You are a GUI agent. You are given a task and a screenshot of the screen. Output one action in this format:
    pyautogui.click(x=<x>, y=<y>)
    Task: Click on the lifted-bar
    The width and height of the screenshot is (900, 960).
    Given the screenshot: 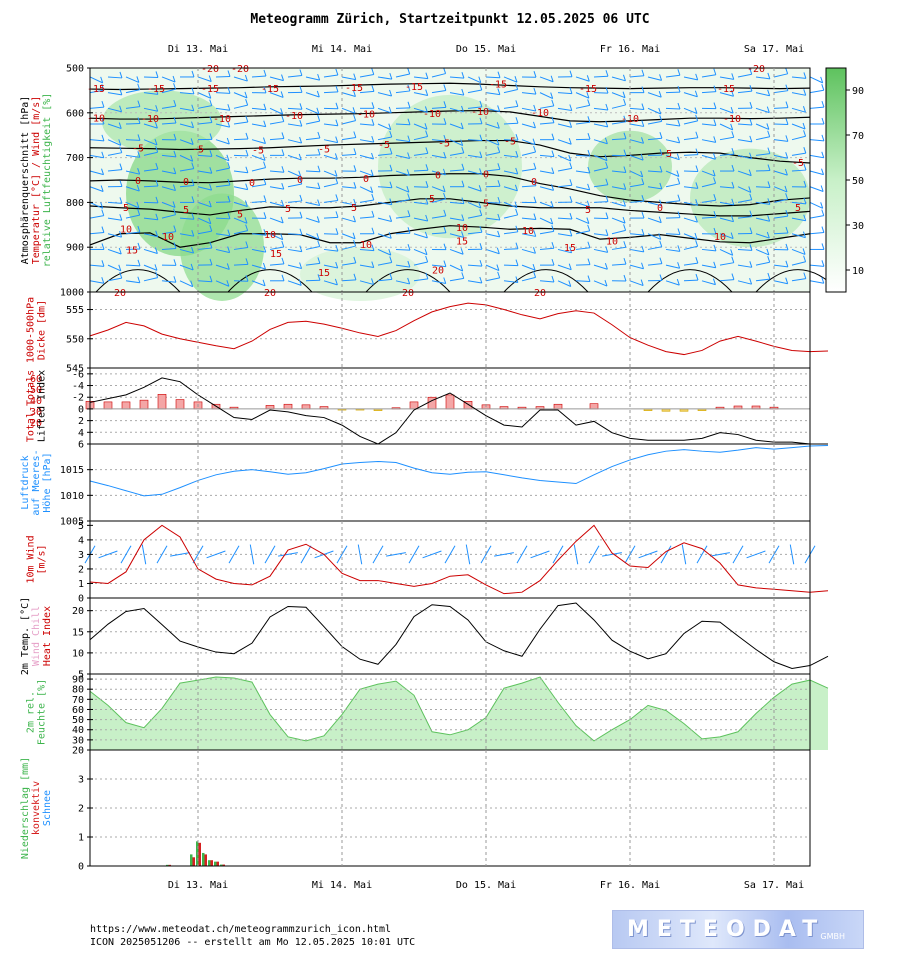 What is the action you would take?
    pyautogui.click(x=594, y=406)
    